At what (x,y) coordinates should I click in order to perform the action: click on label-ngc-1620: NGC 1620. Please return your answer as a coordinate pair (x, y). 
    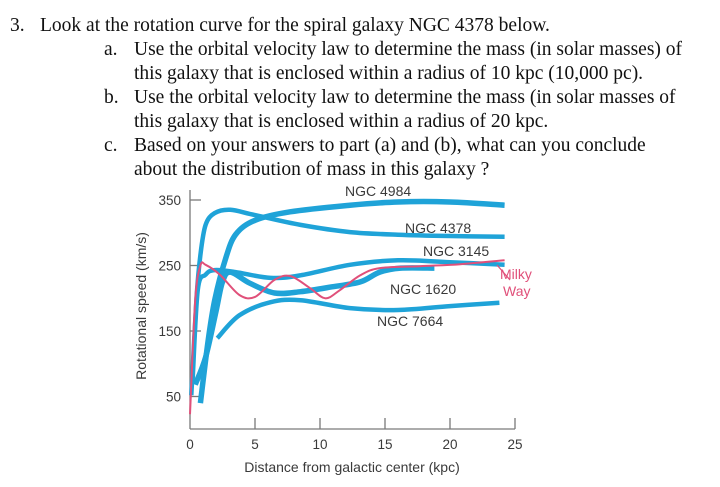
    Looking at the image, I should click on (423, 289).